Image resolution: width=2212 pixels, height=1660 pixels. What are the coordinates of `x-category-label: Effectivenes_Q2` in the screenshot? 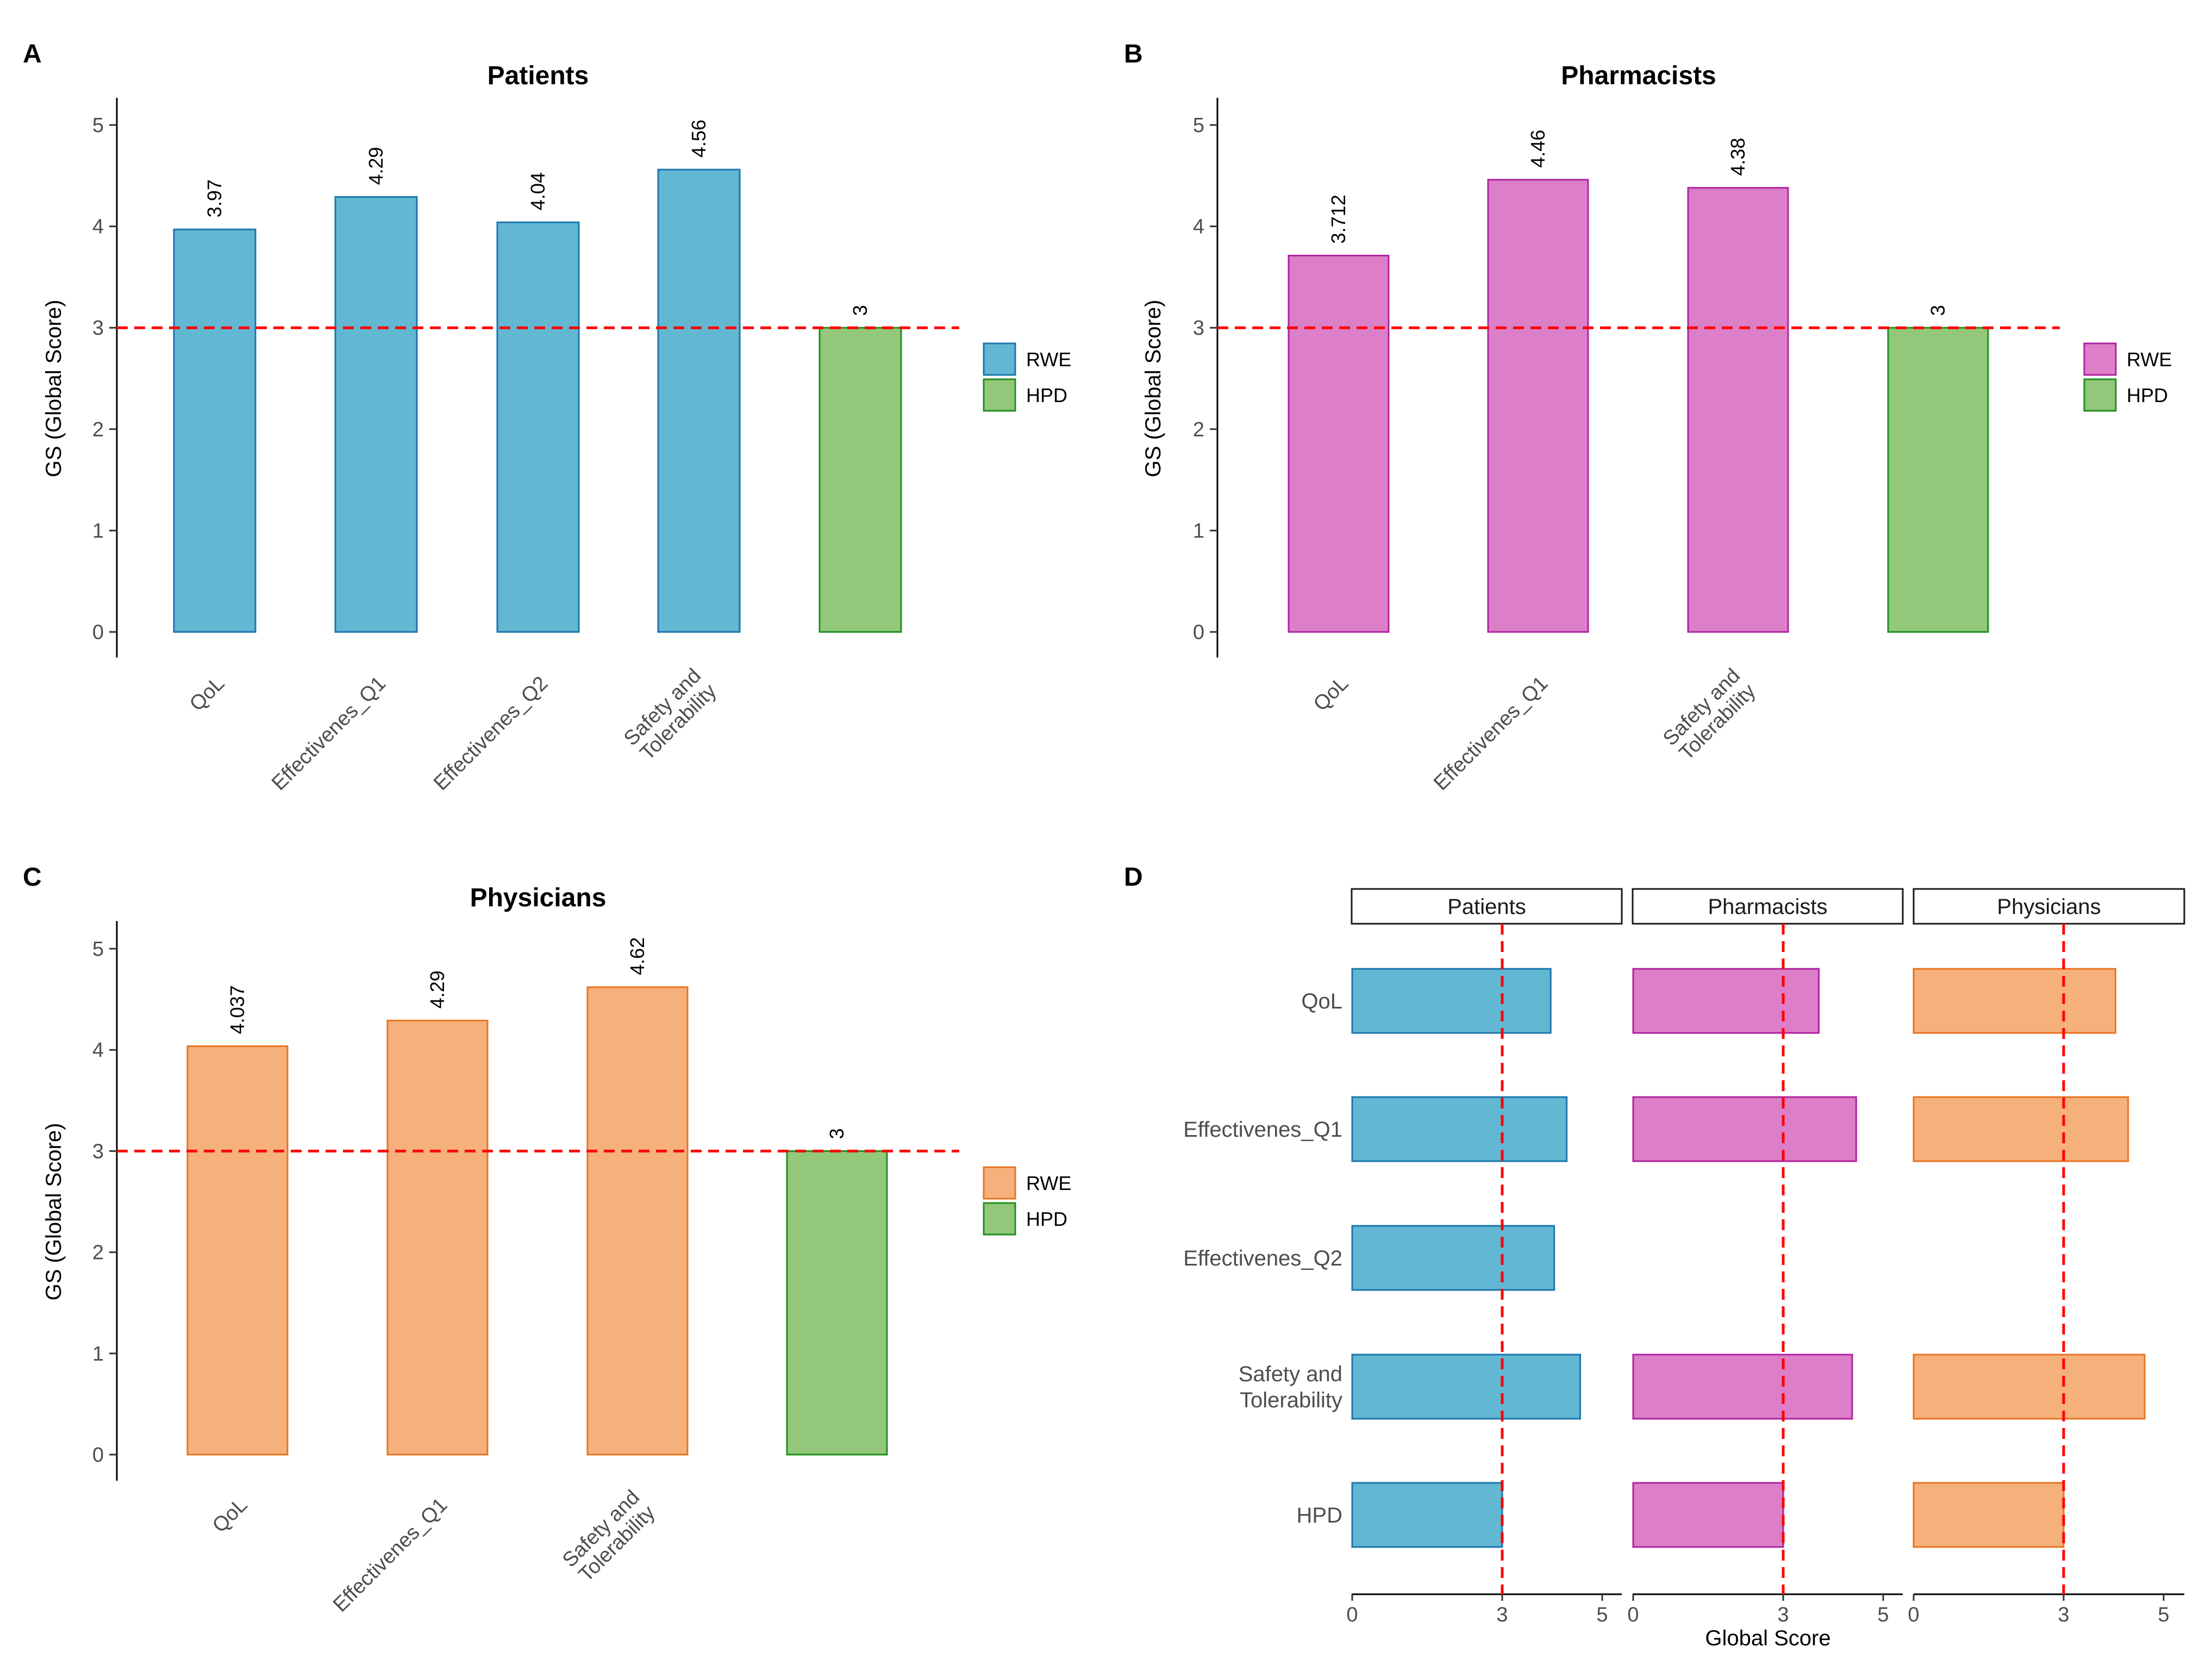 It's located at (490, 733).